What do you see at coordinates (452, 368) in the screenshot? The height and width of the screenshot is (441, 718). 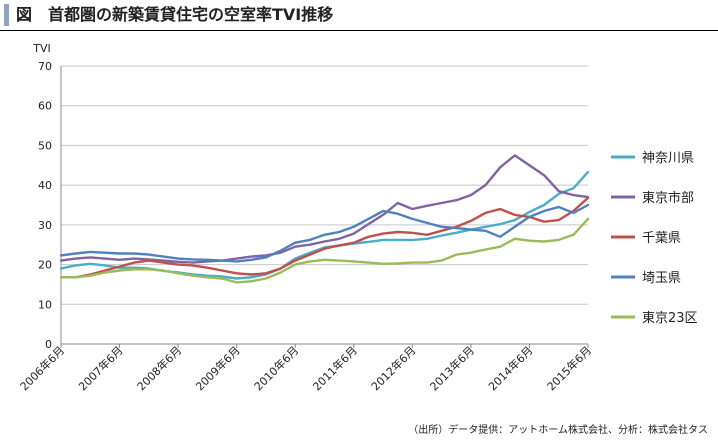 I see `x-tick-label-7: 2013年6月` at bounding box center [452, 368].